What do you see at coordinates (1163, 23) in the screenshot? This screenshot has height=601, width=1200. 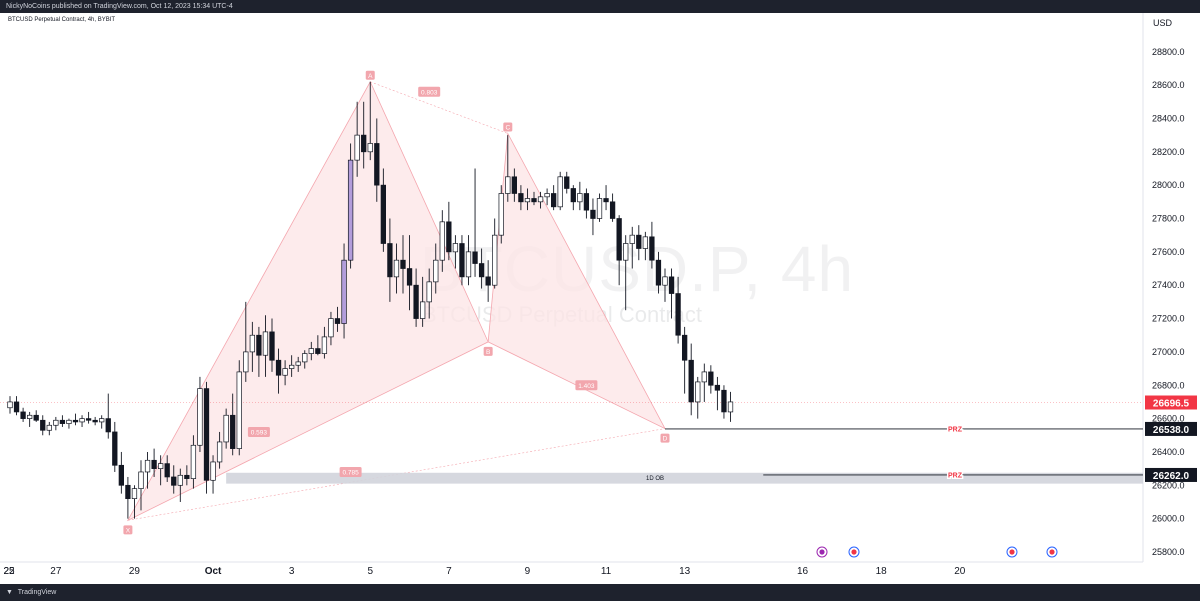 I see `currency-label: USD` at bounding box center [1163, 23].